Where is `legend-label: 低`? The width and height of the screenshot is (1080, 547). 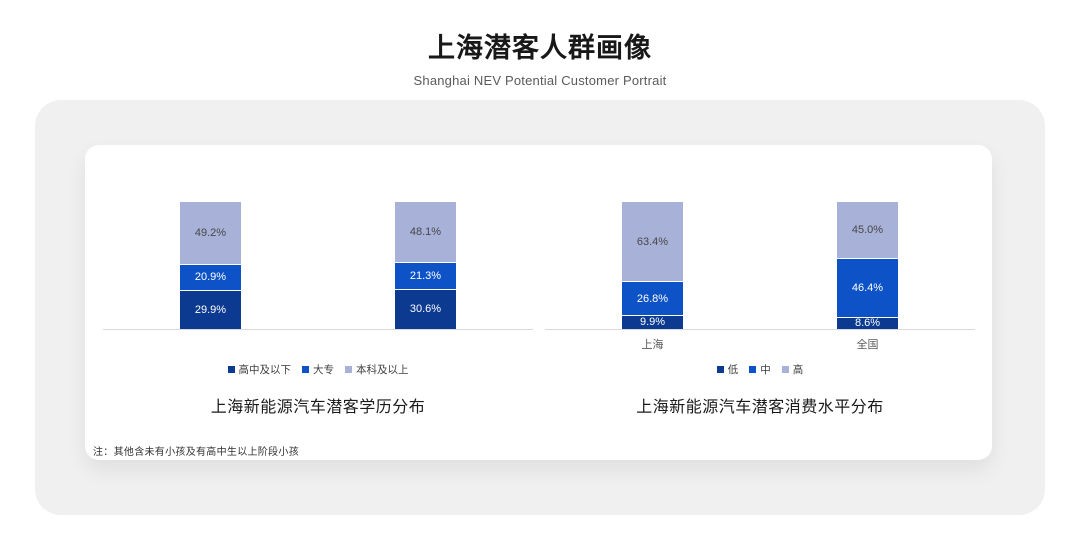 legend-label: 低 is located at coordinates (733, 370).